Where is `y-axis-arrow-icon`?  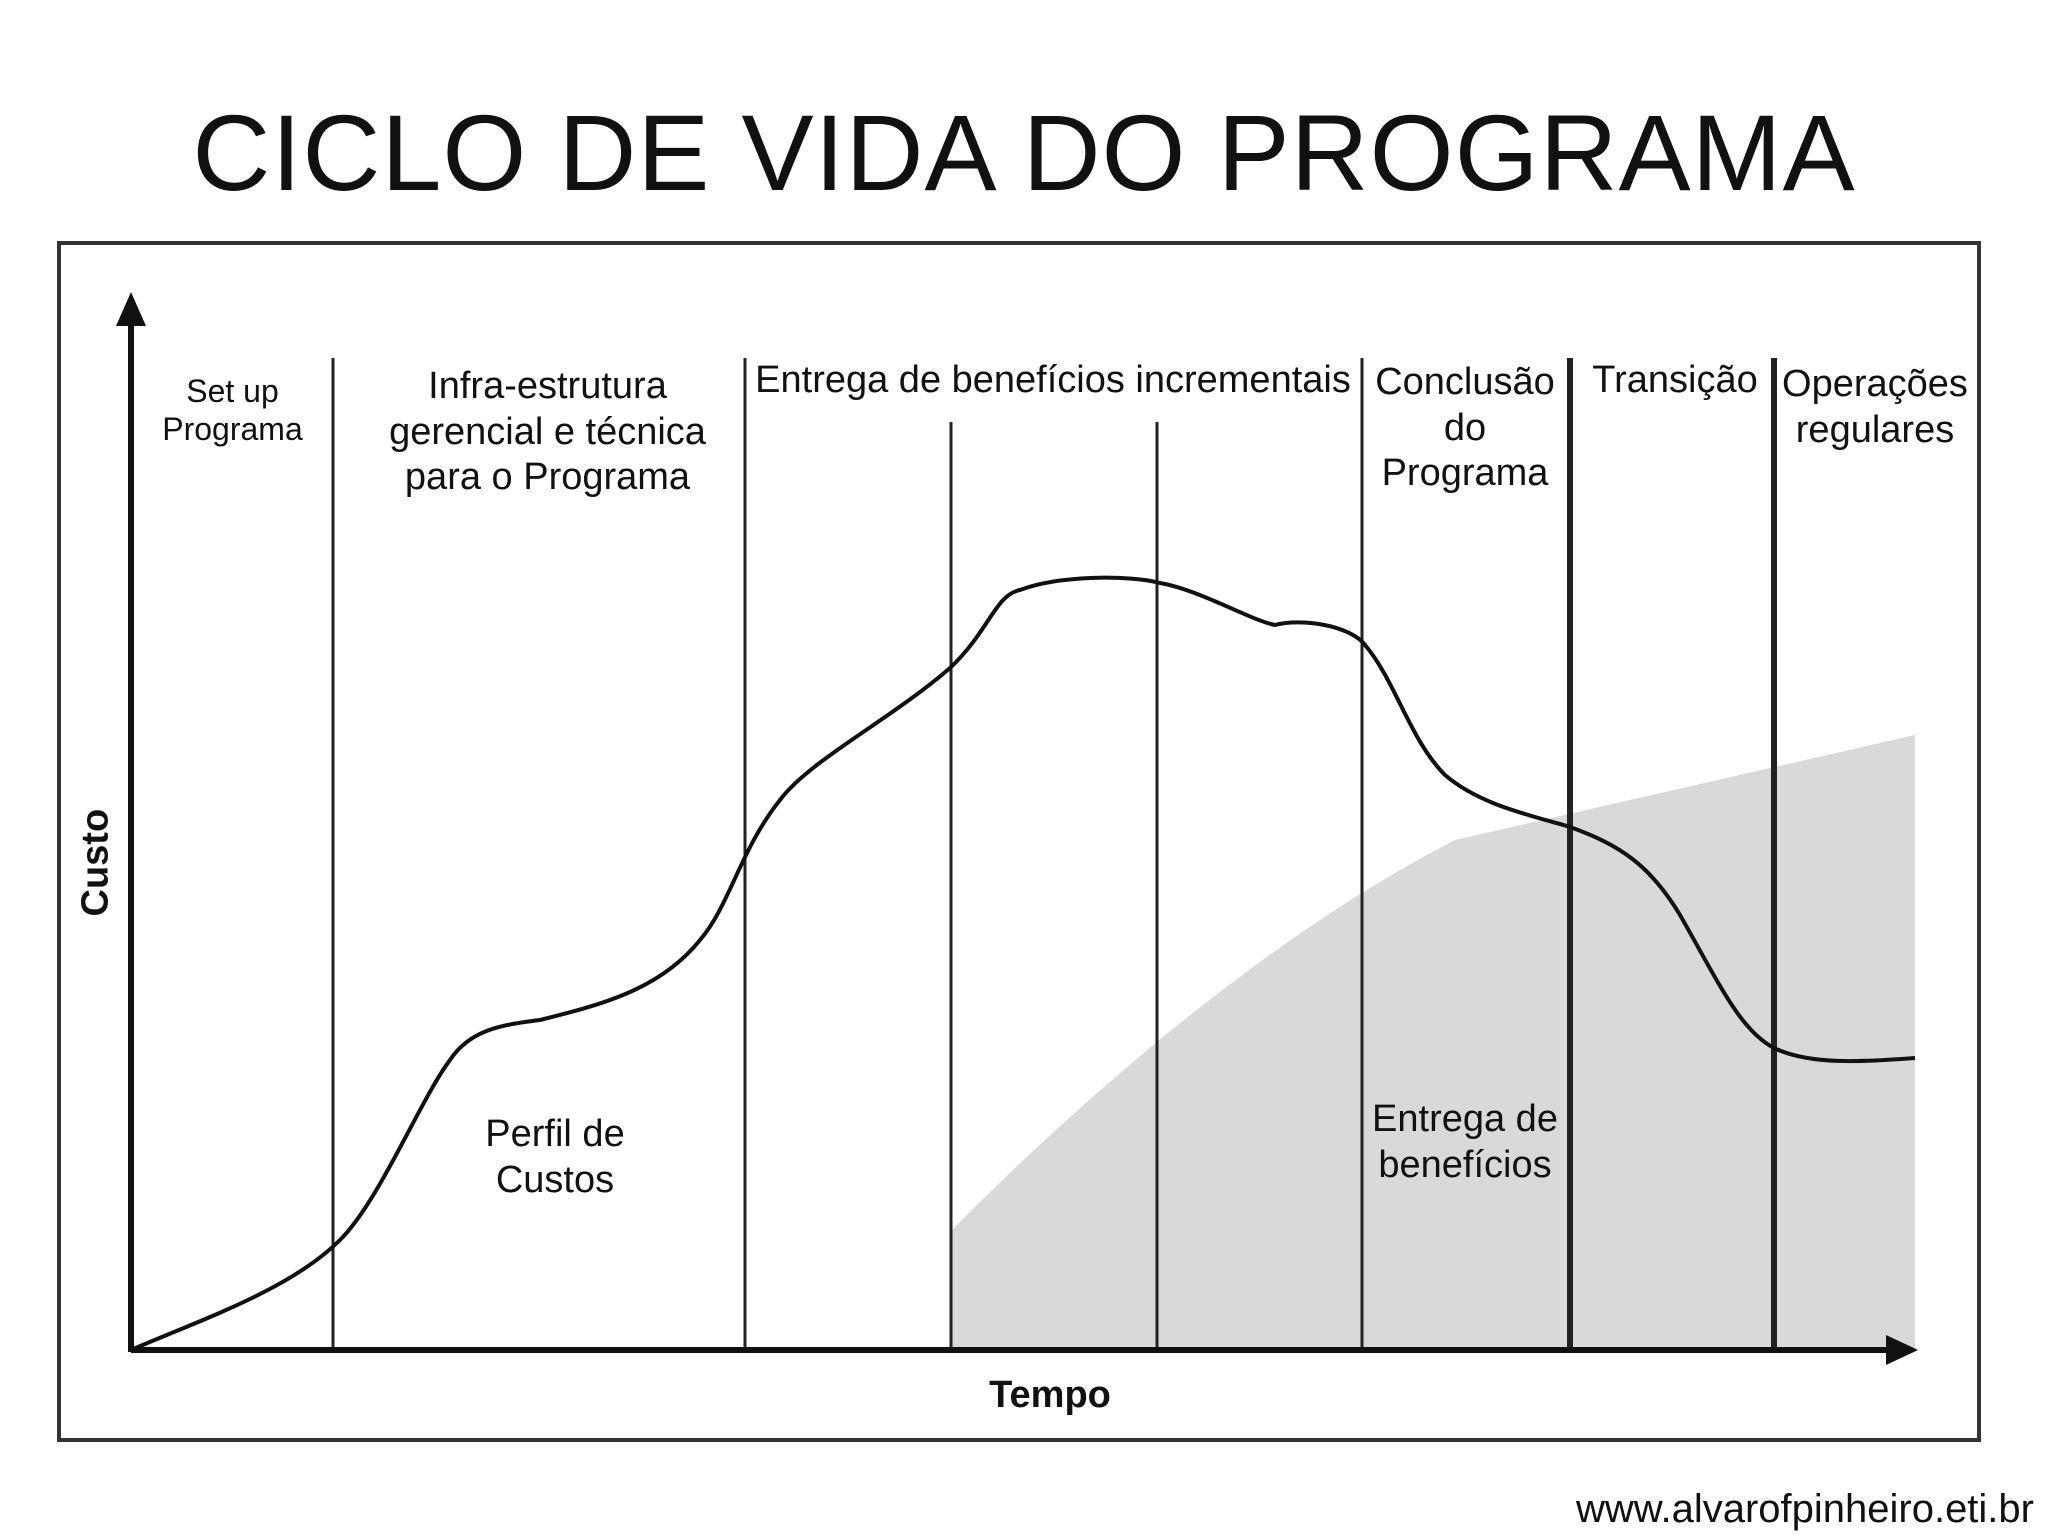 y-axis-arrow-icon is located at coordinates (131, 309).